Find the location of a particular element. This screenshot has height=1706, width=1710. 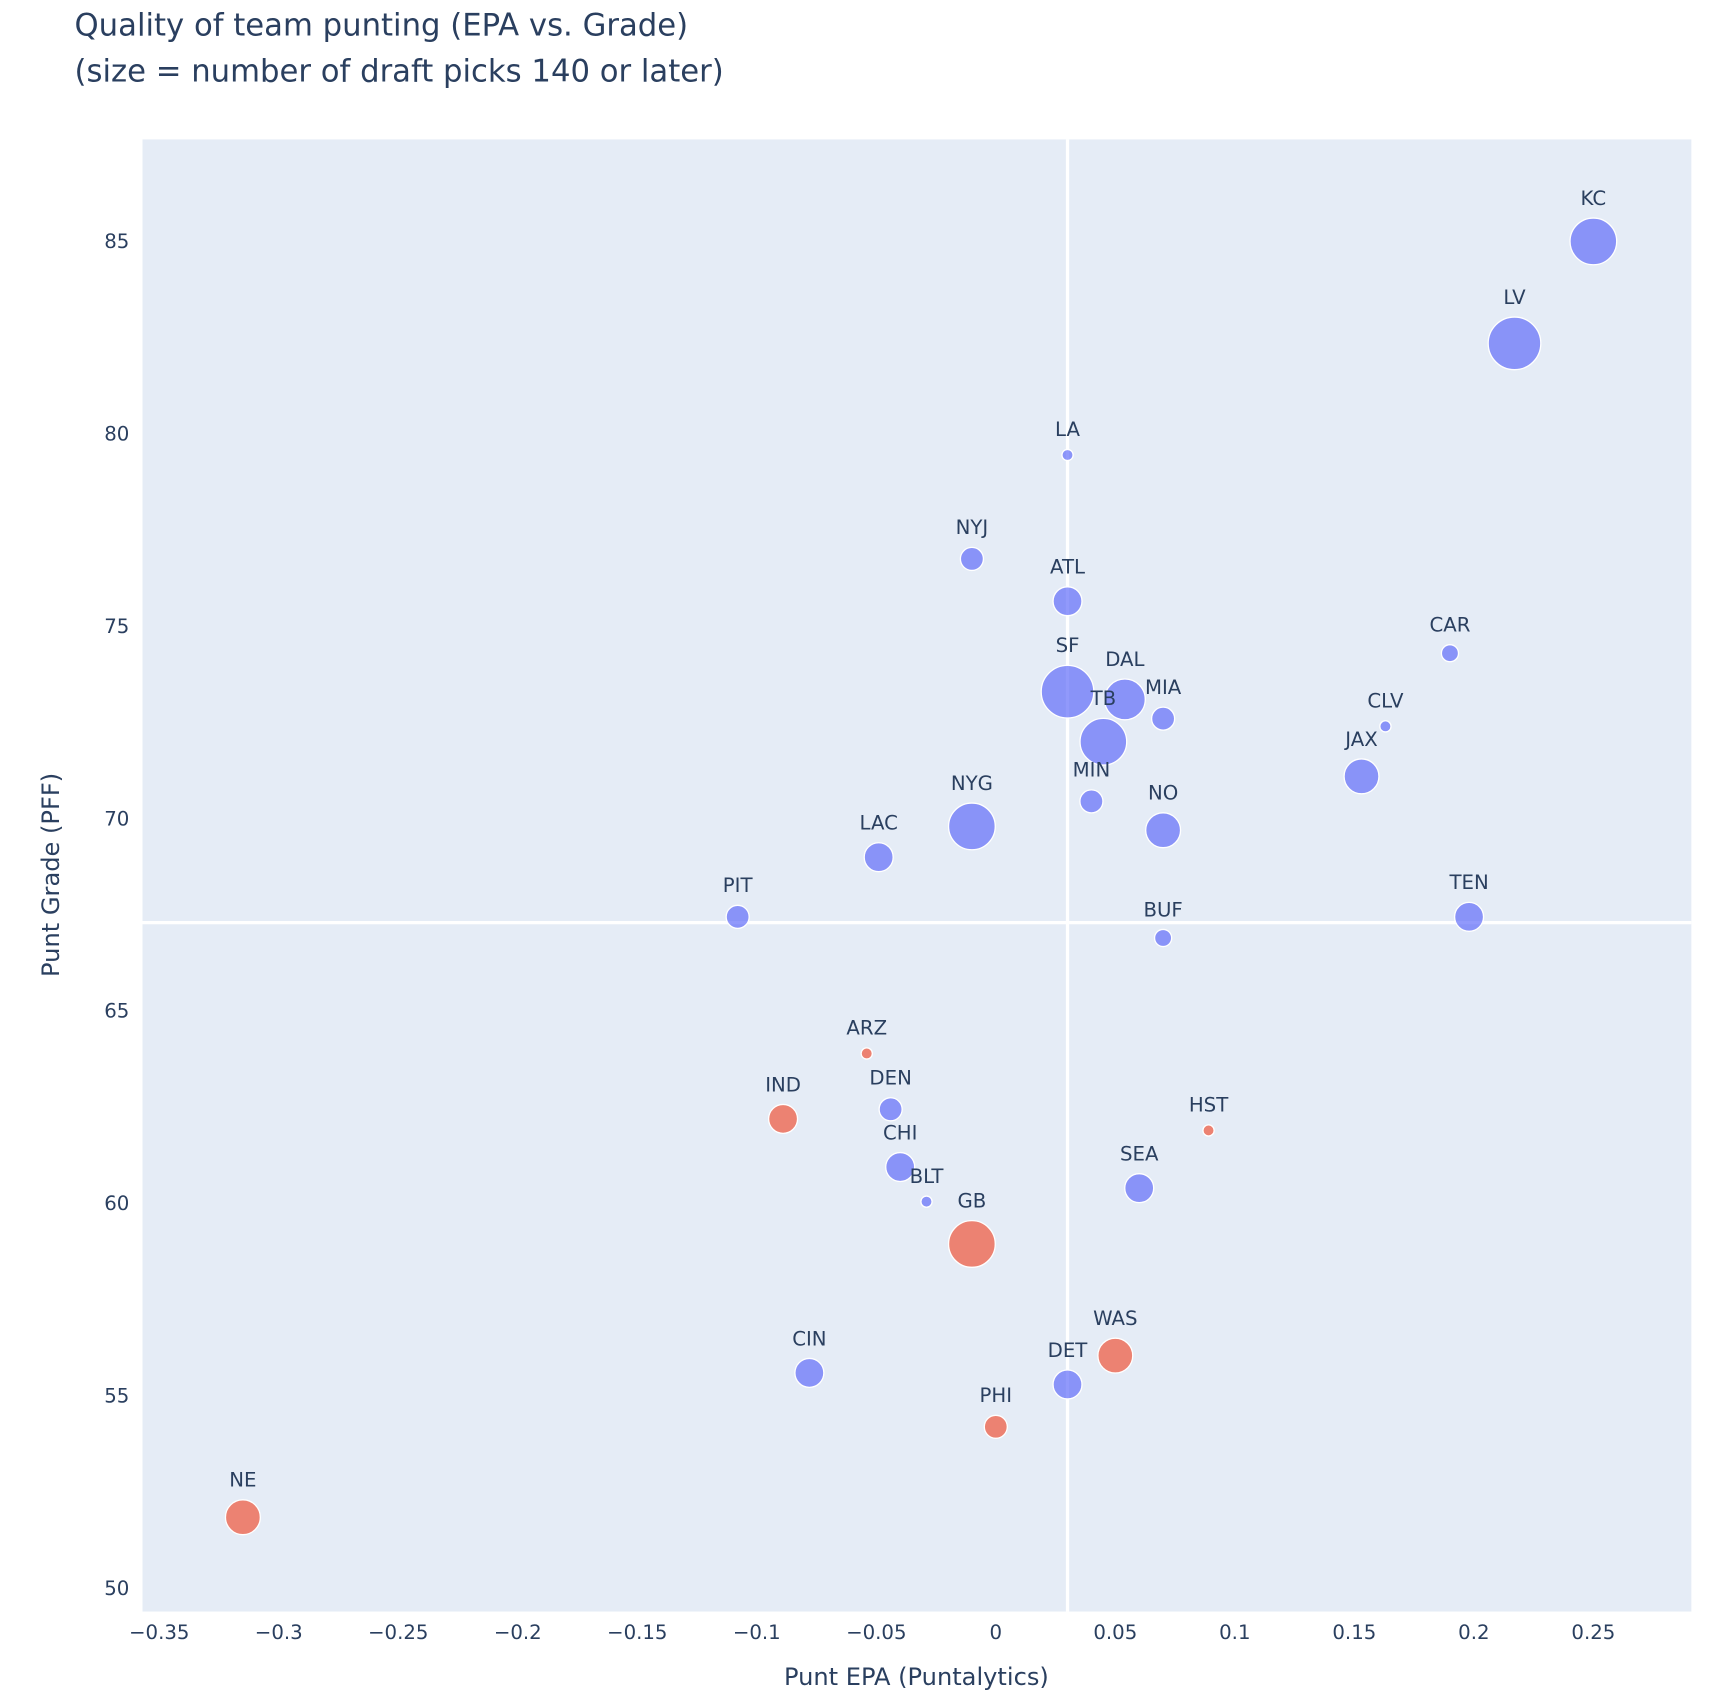

point-label: KC is located at coordinates (1594, 198).